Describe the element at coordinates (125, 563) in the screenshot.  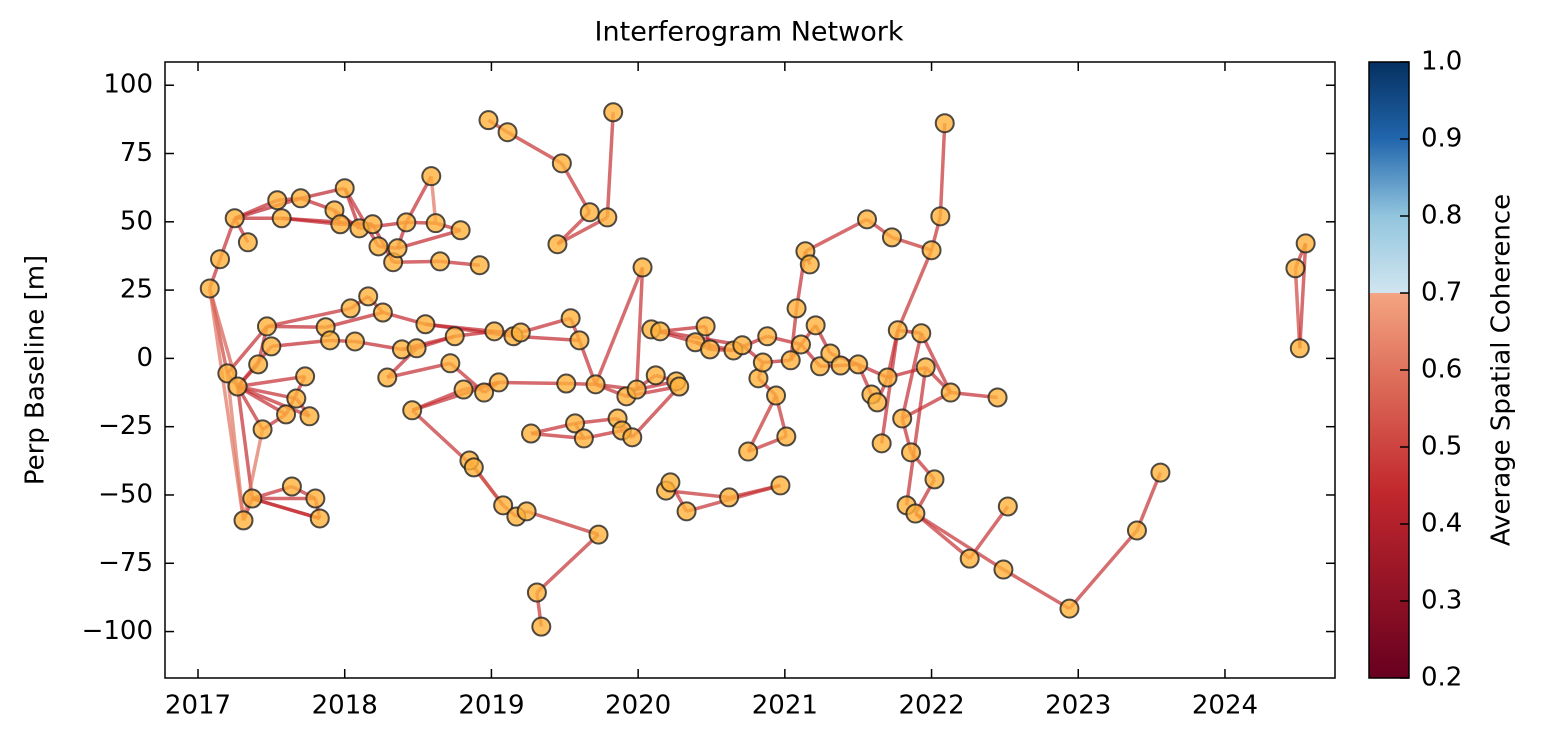
I see `y-tick-label: −75` at that location.